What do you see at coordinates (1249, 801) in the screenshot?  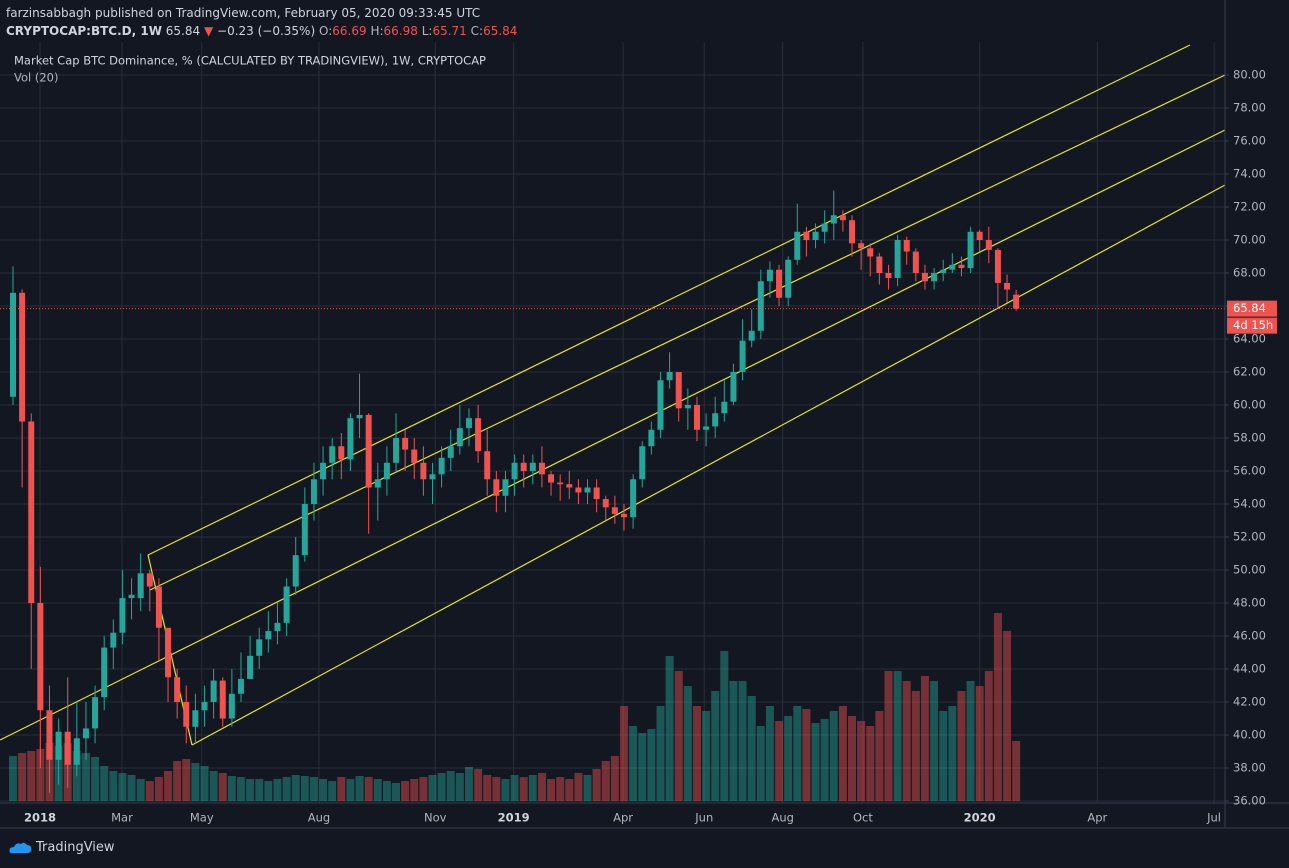 I see `y-tick-label: 36.00` at bounding box center [1249, 801].